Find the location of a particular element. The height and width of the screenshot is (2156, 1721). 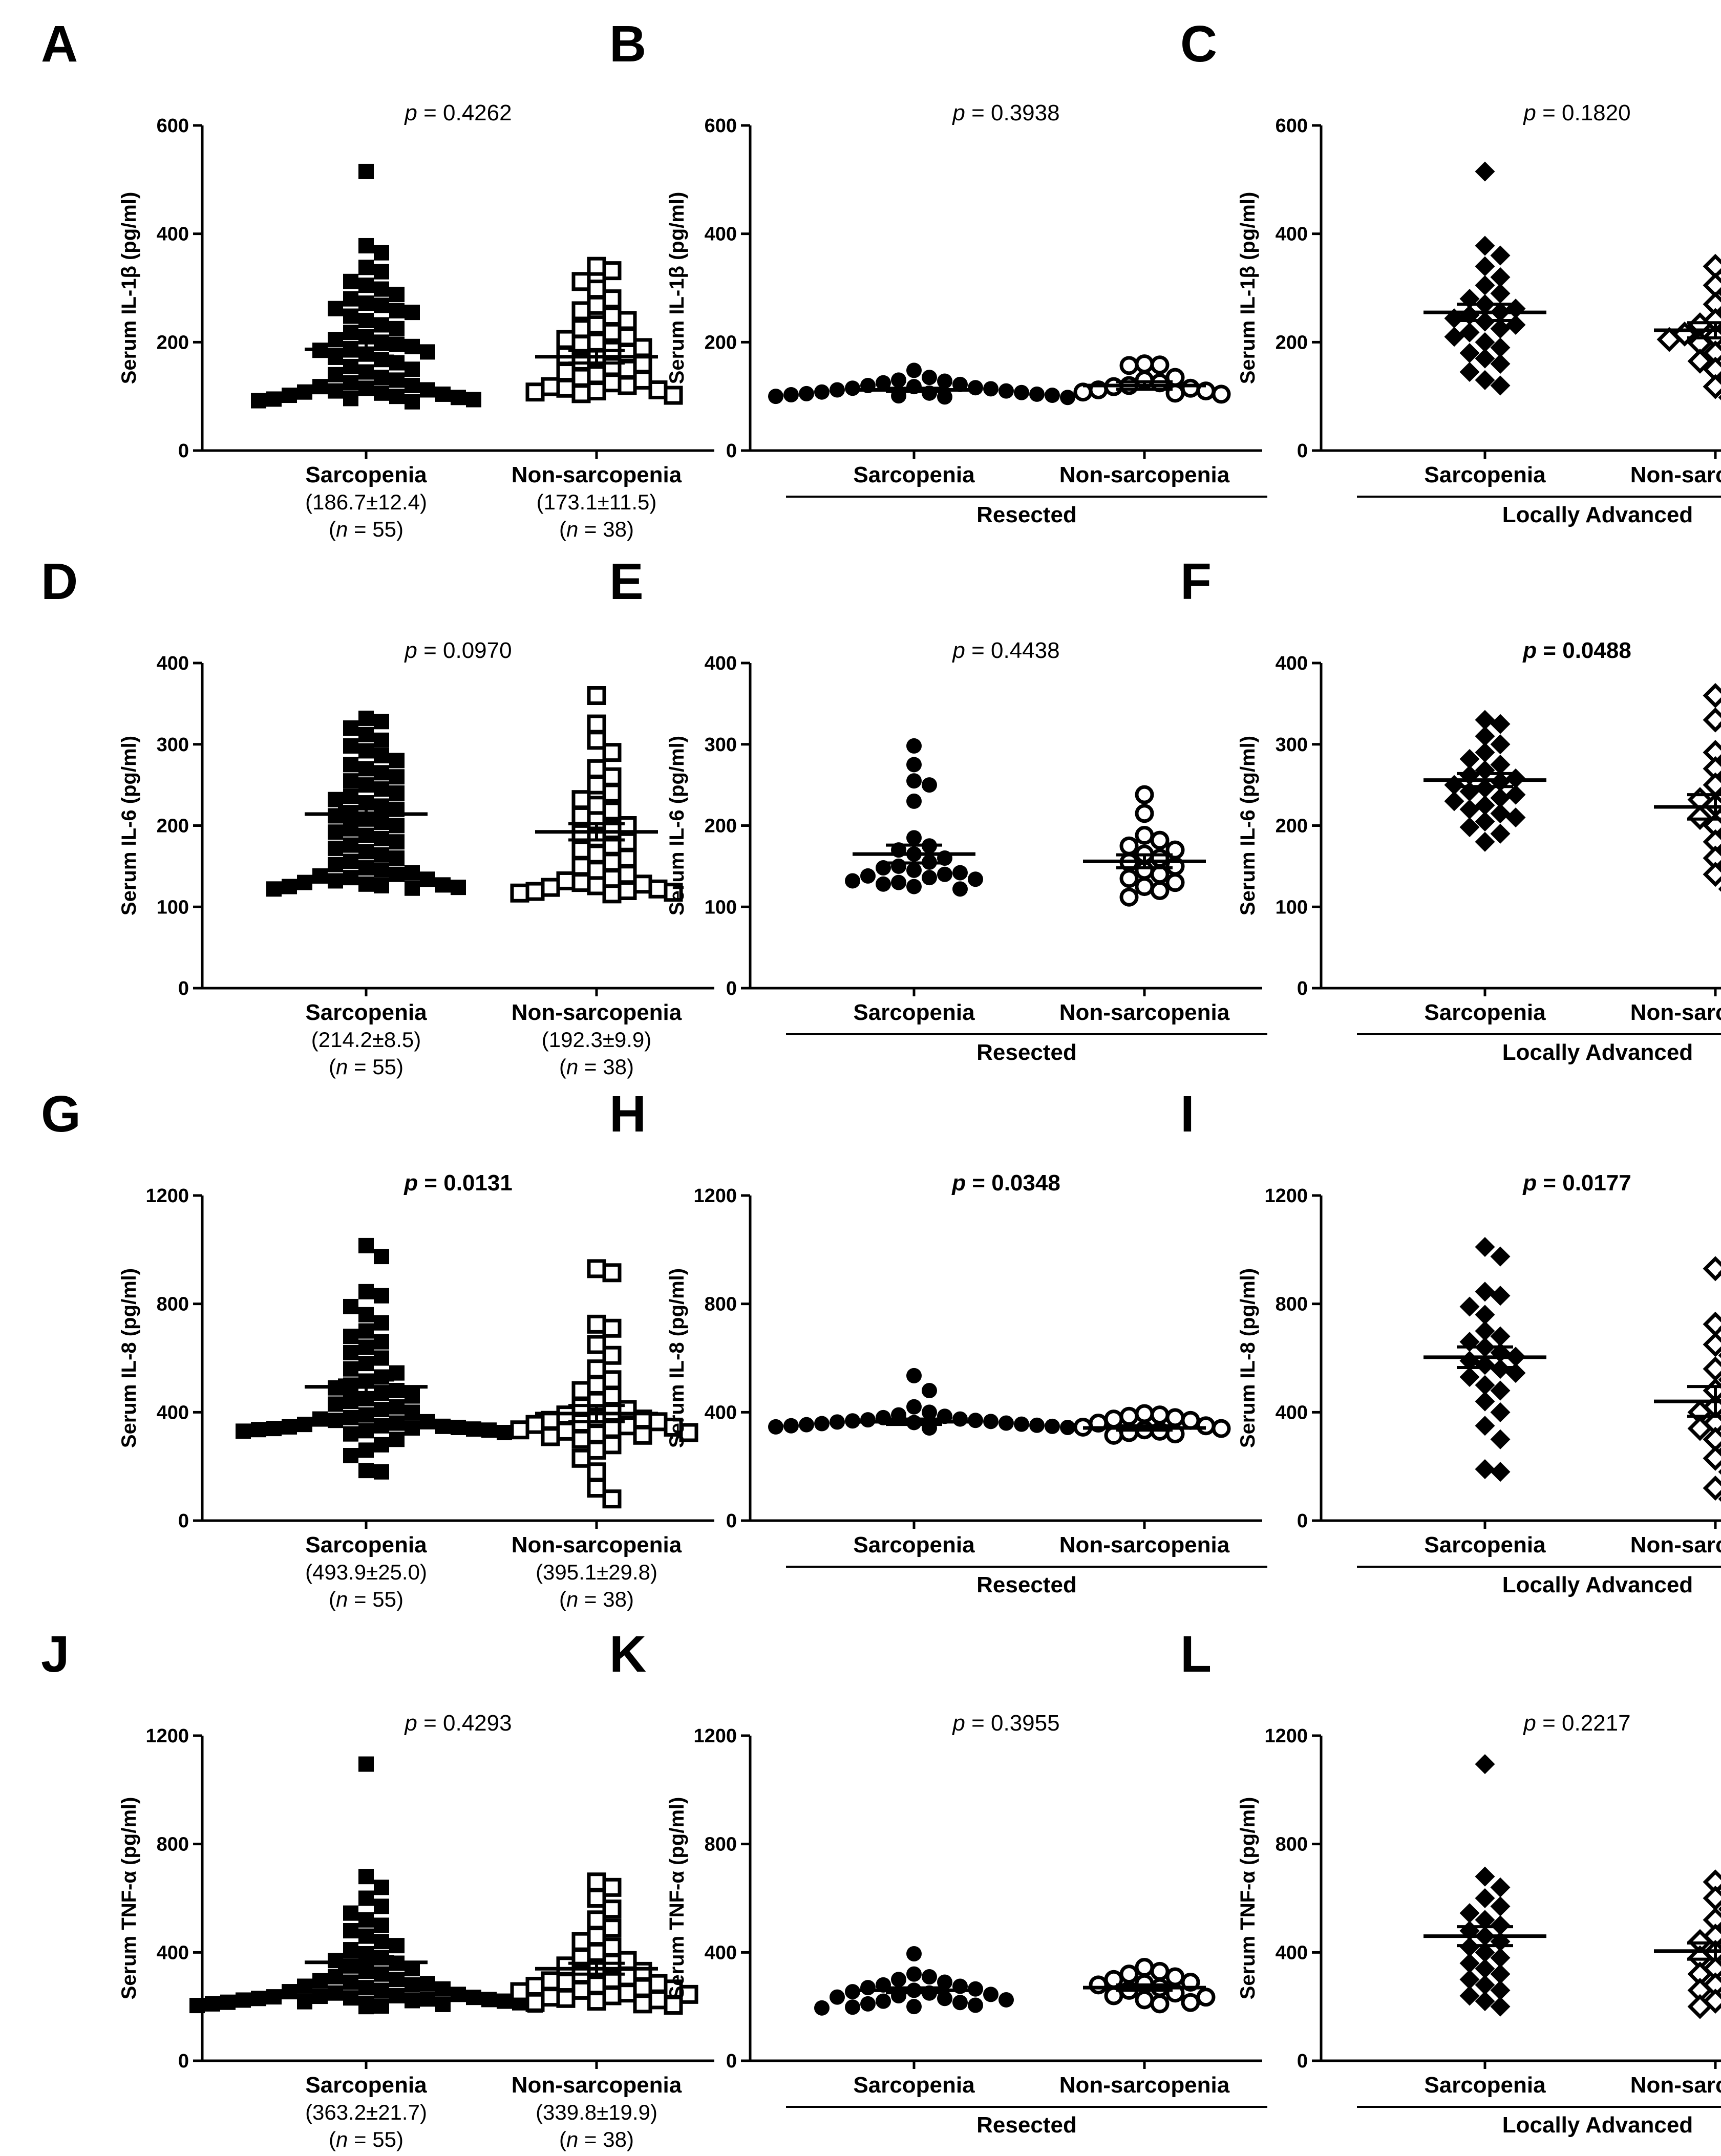

p-value: p = 0.4293 is located at coordinates (457, 1723).